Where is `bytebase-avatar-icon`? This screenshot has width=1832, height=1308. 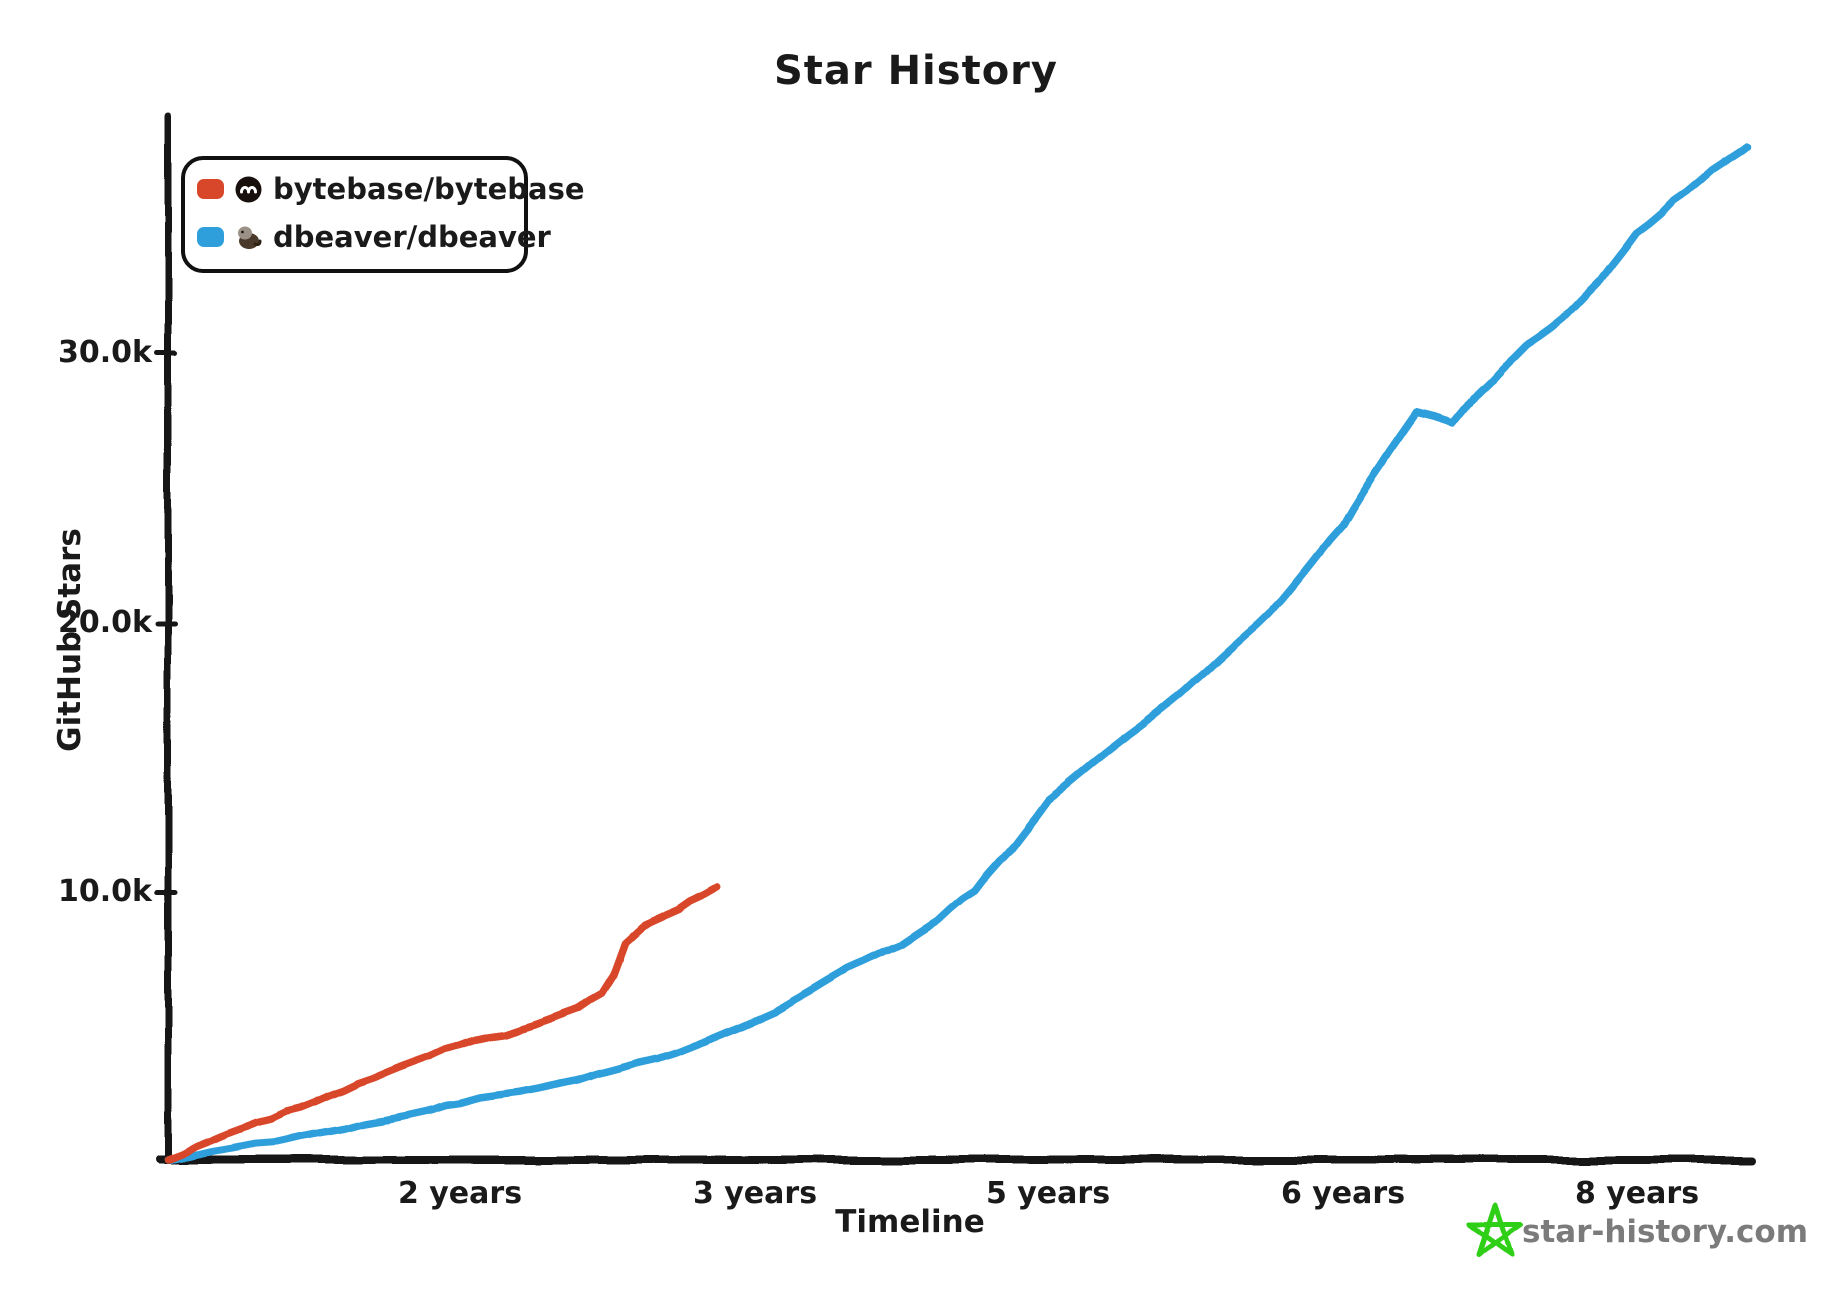
bytebase-avatar-icon is located at coordinates (248, 189).